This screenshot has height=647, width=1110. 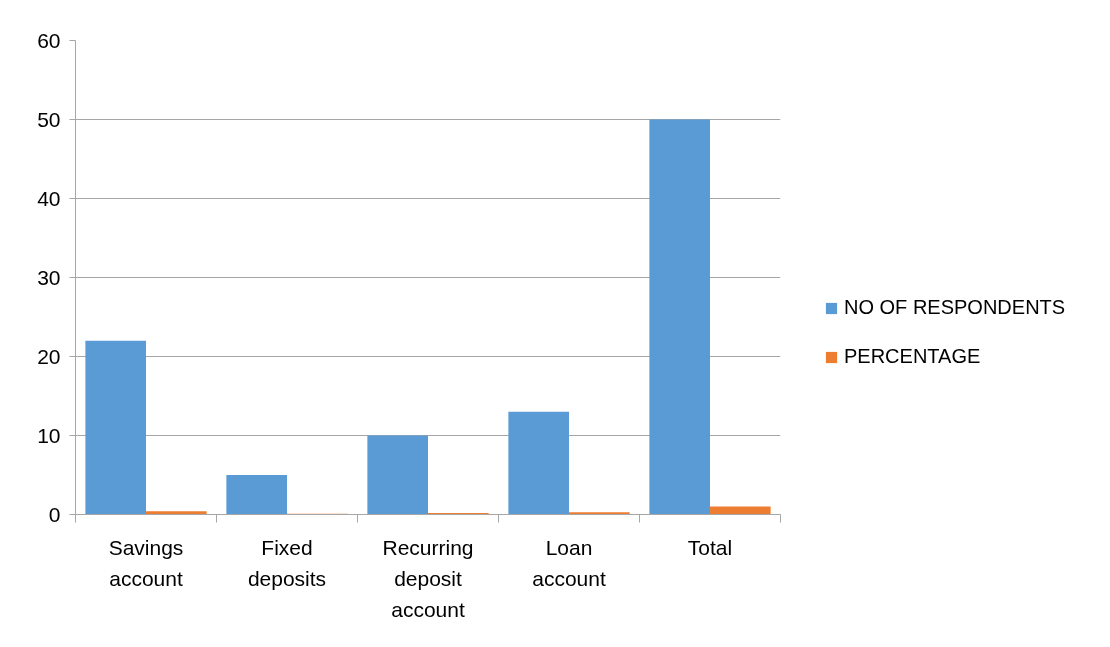 I want to click on y-tick-label: 30, so click(x=49, y=277).